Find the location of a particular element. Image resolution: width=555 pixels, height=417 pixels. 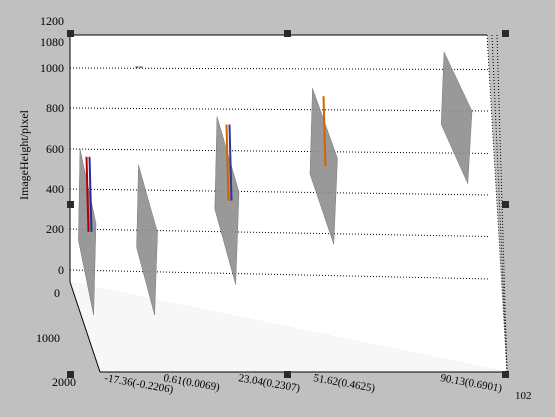

handle-bottom-left is located at coordinates (70, 374).